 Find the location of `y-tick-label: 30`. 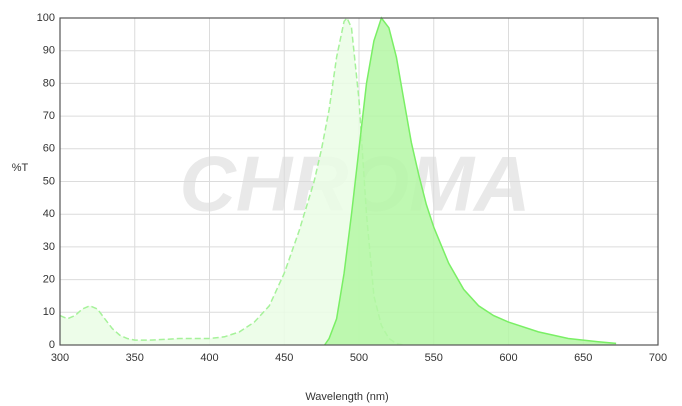

y-tick-label: 30 is located at coordinates (49, 247).